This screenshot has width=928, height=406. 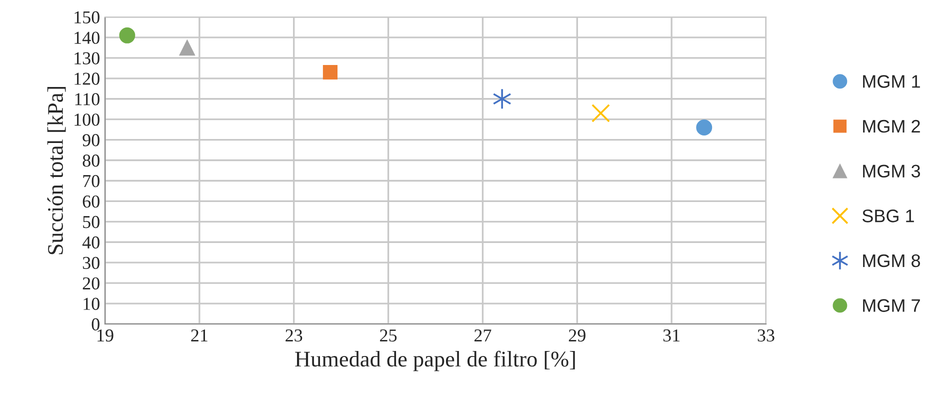 I want to click on y-tick-label: 50, so click(x=91, y=222).